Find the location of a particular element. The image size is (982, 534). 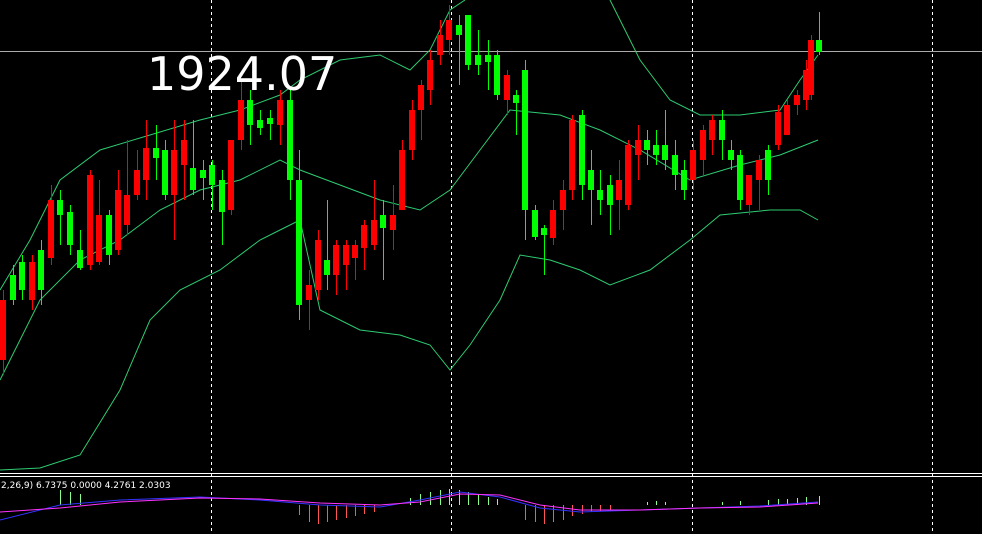

indicator-label: 2,26,9) 6.7375 0.0000 4.2761 2.0303 is located at coordinates (86, 486).